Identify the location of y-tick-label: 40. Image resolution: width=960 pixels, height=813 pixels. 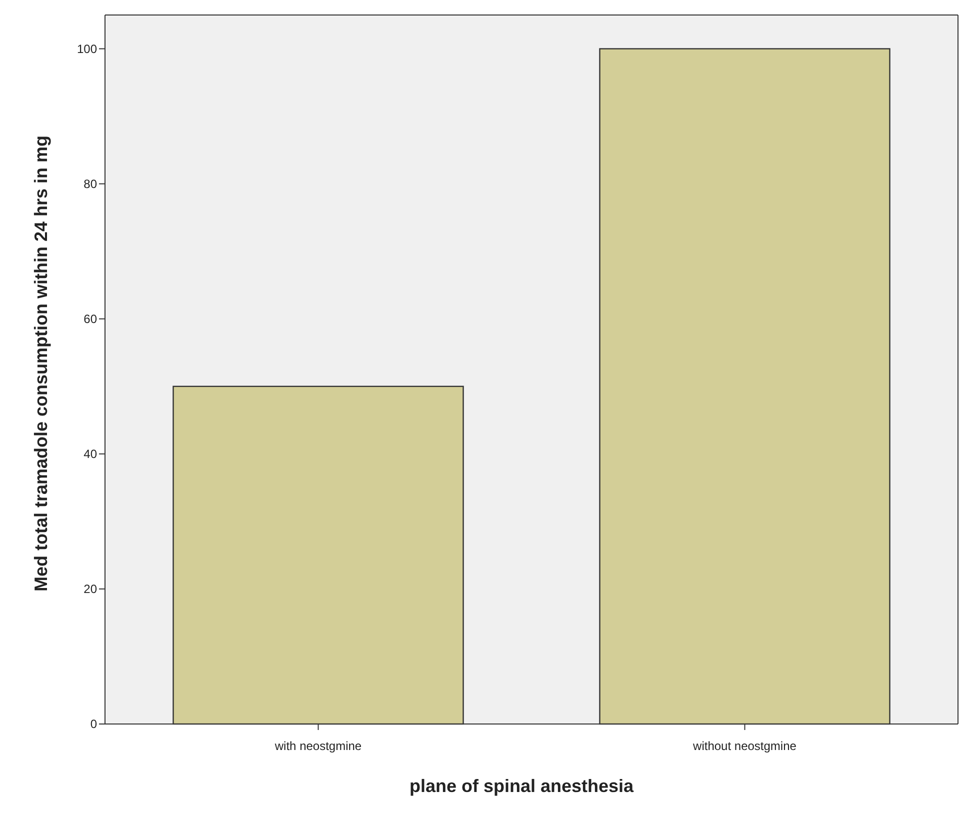
(91, 454).